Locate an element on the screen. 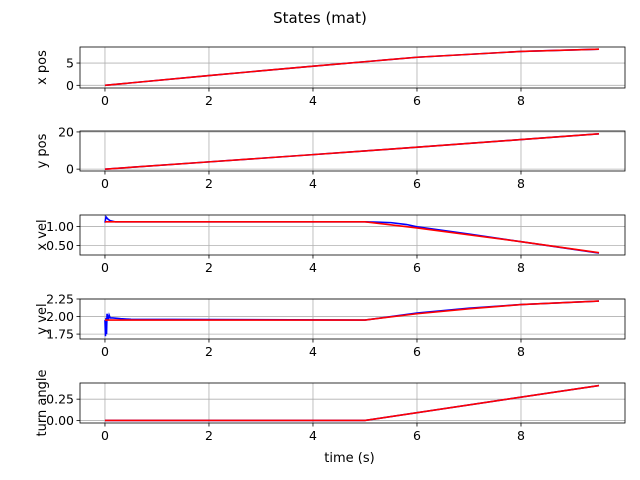  x-axis-label: time (s) is located at coordinates (349, 458).